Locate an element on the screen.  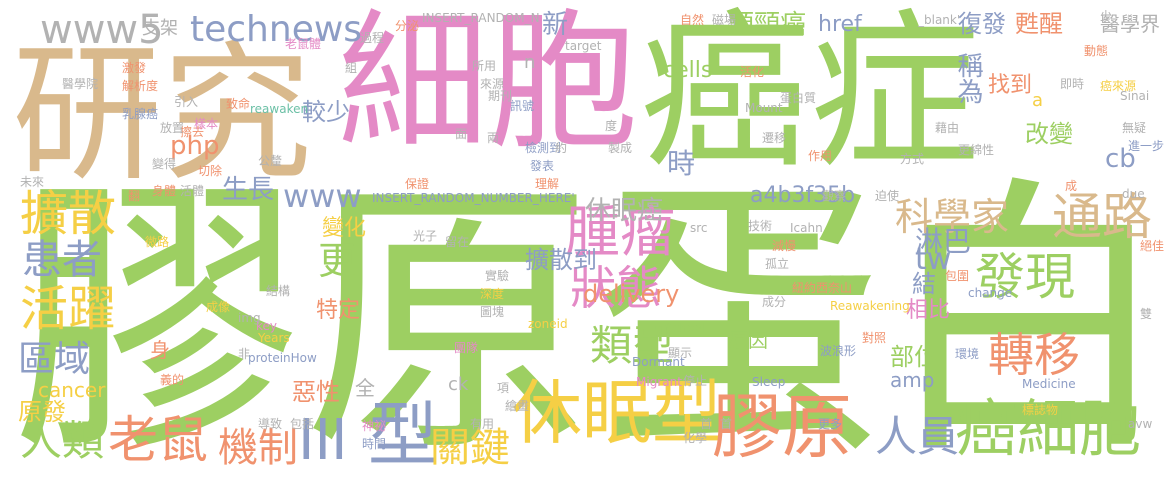
word-cloud-word: img is located at coordinates (249, 318).